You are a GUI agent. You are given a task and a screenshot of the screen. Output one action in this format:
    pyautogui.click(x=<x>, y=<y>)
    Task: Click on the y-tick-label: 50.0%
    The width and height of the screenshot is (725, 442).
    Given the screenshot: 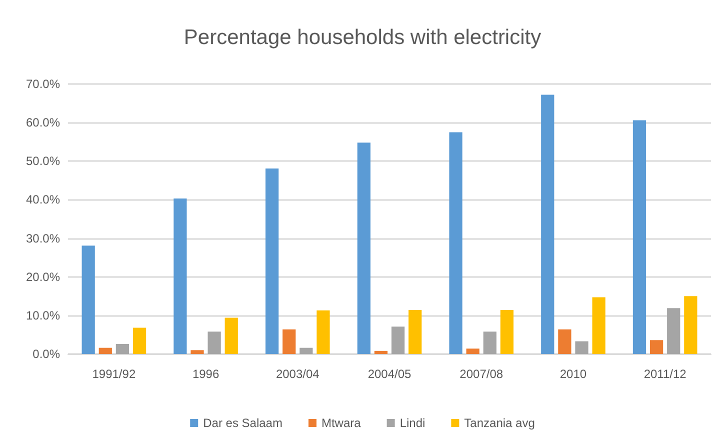 What is the action you would take?
    pyautogui.click(x=43, y=161)
    